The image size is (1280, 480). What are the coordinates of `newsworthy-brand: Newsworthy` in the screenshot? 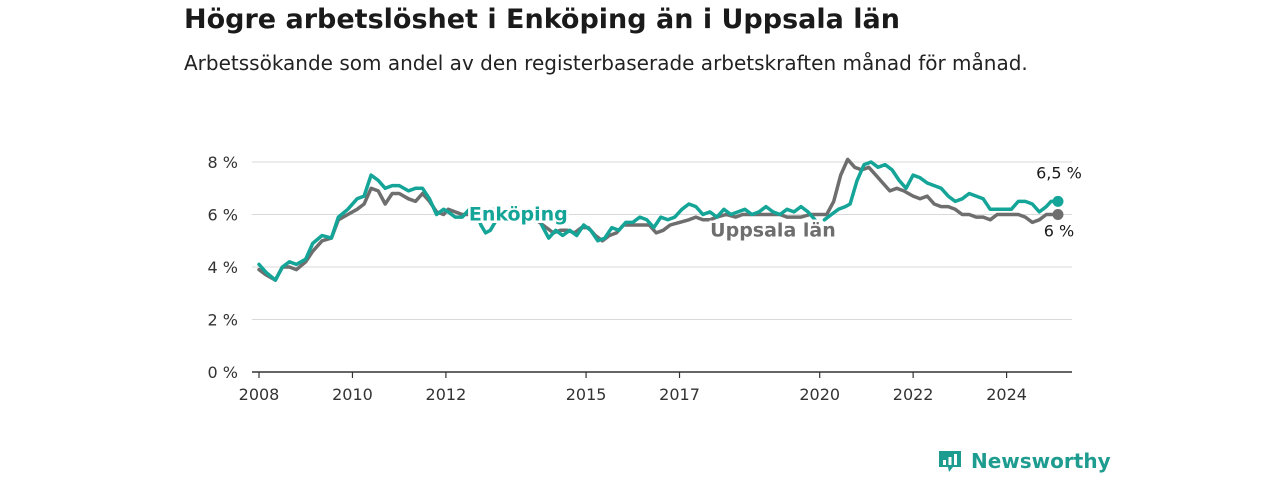 It's located at (1024, 461).